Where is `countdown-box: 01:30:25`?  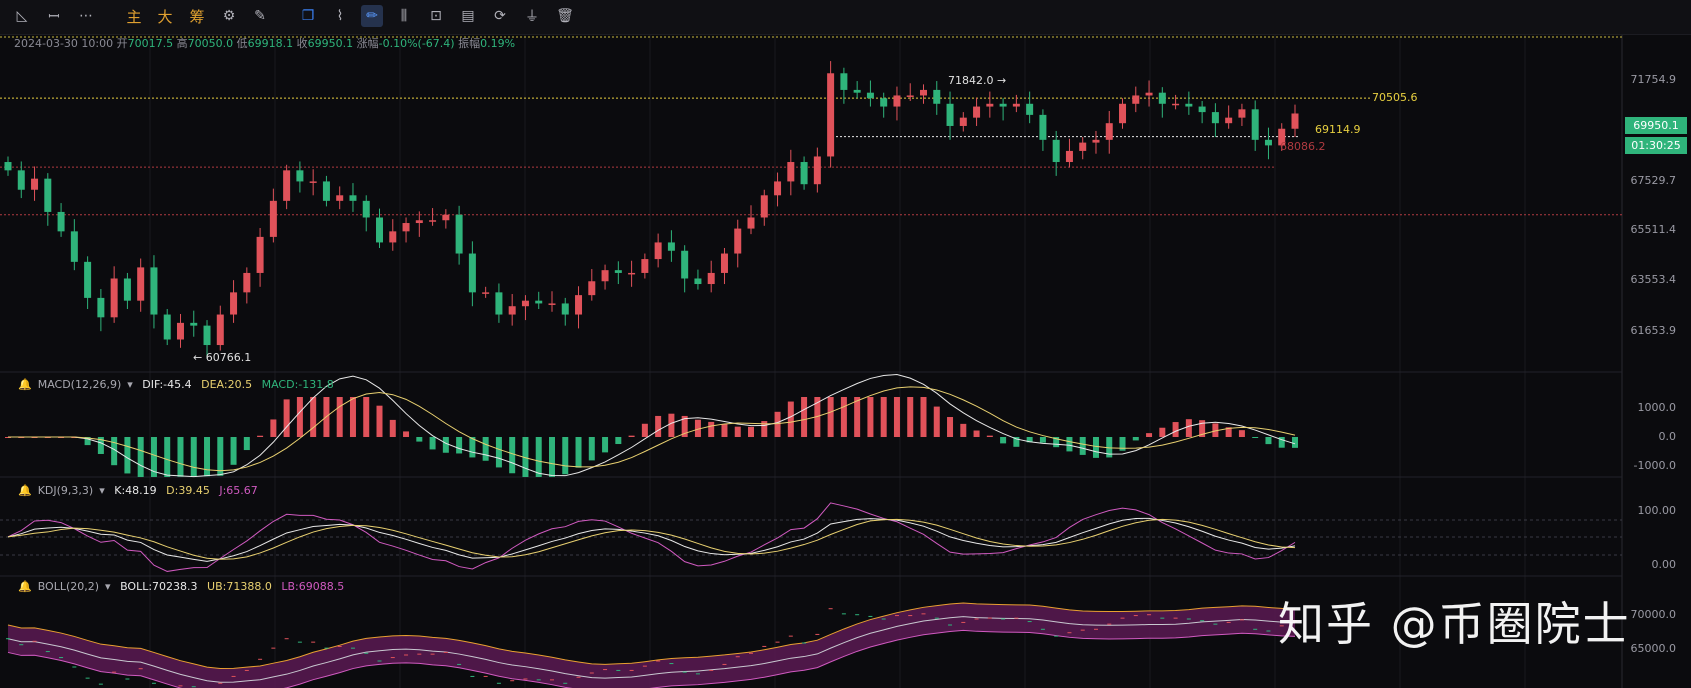 countdown-box: 01:30:25 is located at coordinates (1656, 145).